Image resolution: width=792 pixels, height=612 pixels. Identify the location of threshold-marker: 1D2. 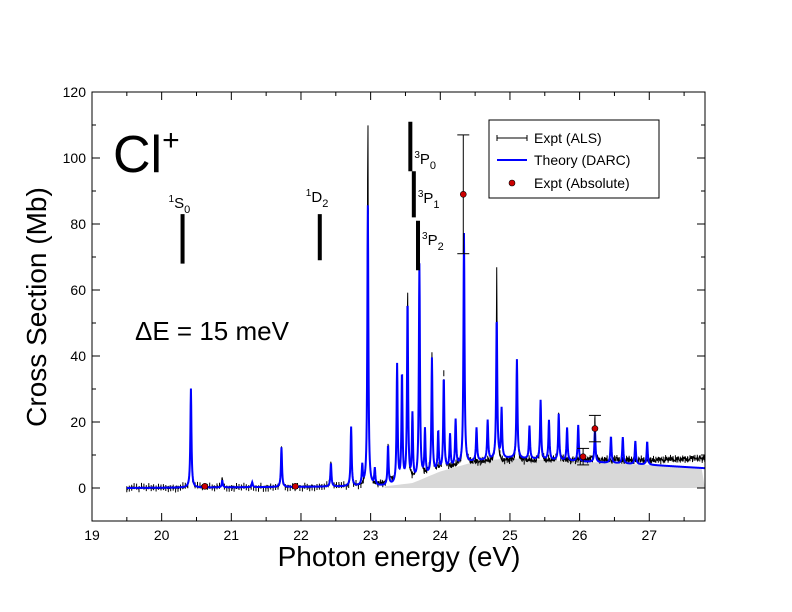
(317, 224).